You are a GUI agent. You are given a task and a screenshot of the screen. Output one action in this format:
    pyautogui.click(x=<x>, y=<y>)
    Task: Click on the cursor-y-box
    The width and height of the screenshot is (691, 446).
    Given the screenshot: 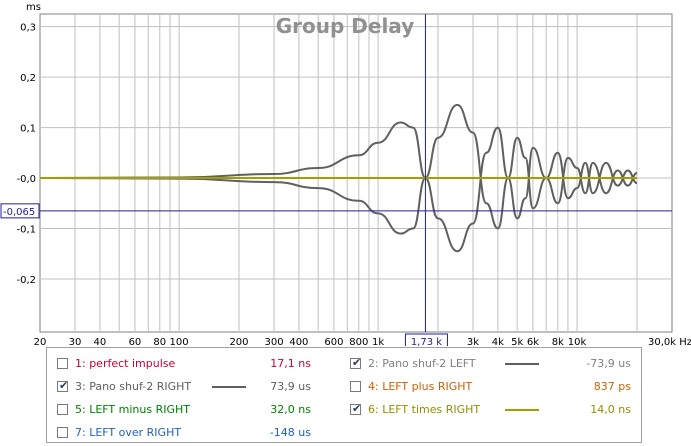 What is the action you would take?
    pyautogui.click(x=20, y=211)
    